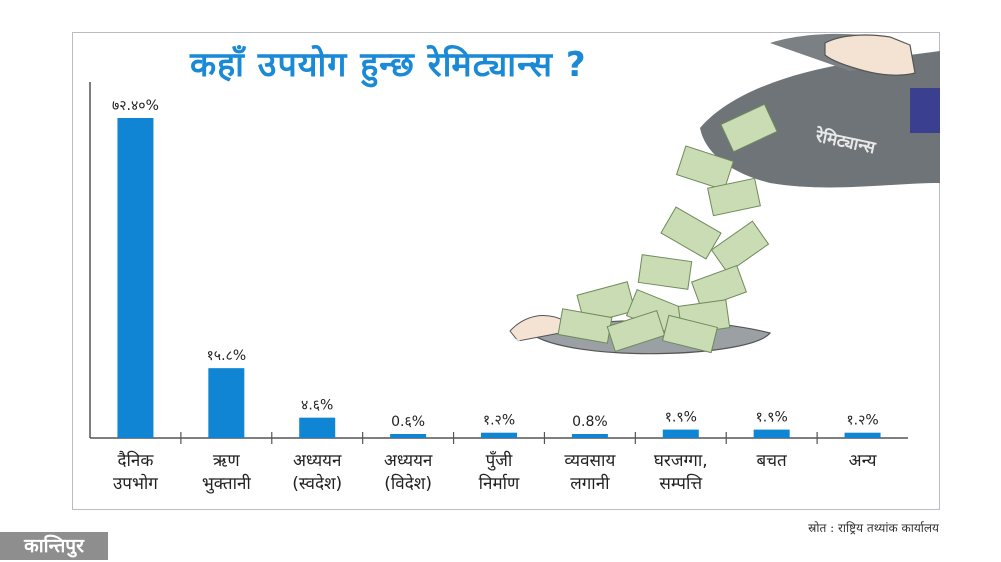 The width and height of the screenshot is (1001, 562). I want to click on x-tick-label-9: अन्य, so click(863, 461).